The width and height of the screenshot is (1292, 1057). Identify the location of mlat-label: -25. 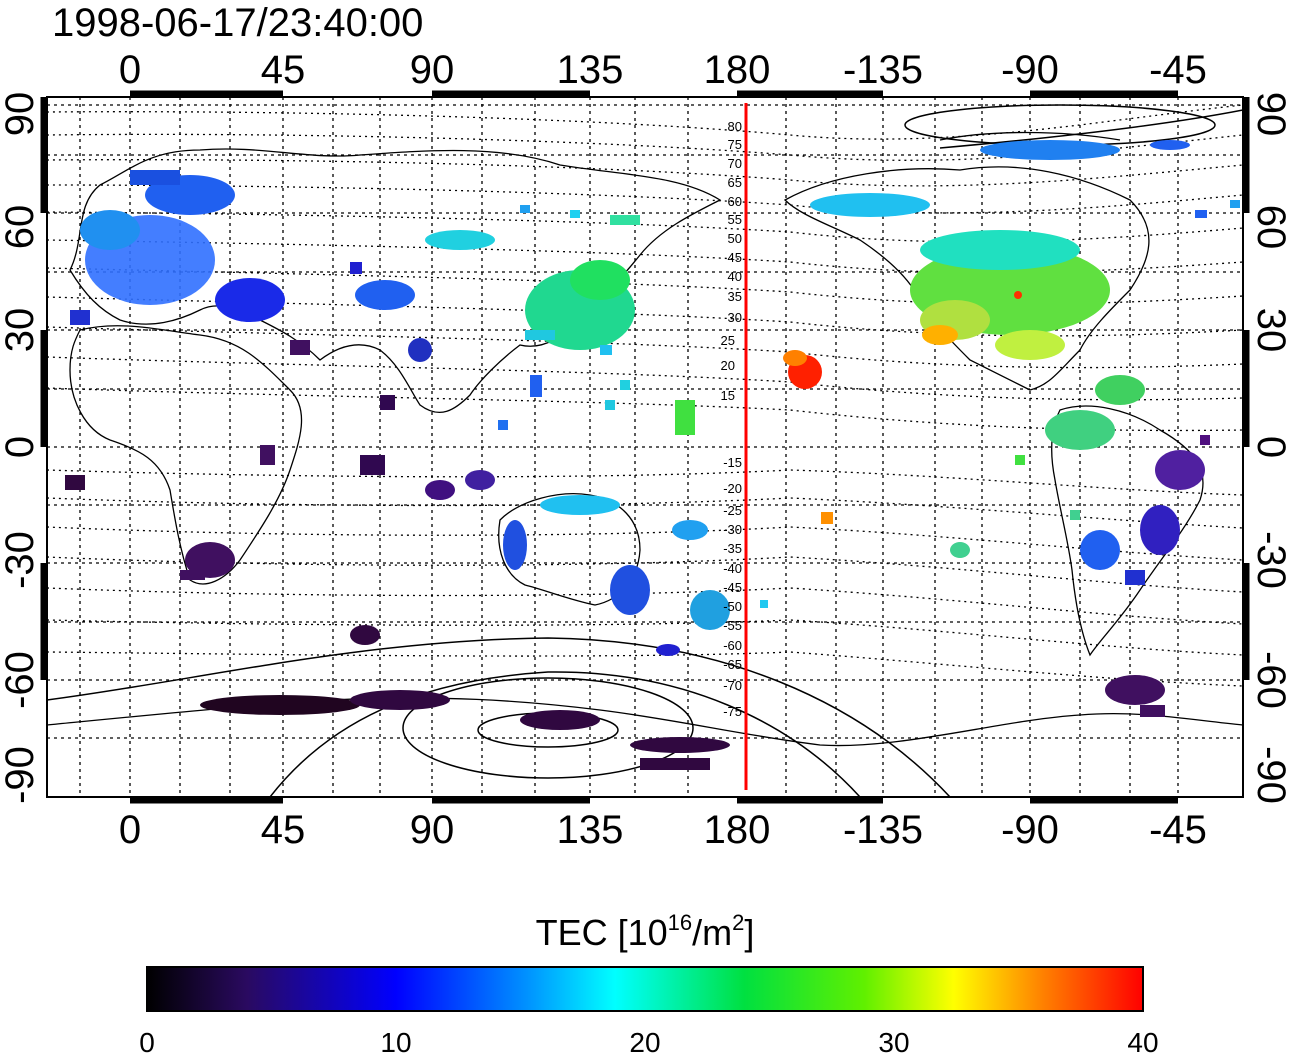
(732, 510).